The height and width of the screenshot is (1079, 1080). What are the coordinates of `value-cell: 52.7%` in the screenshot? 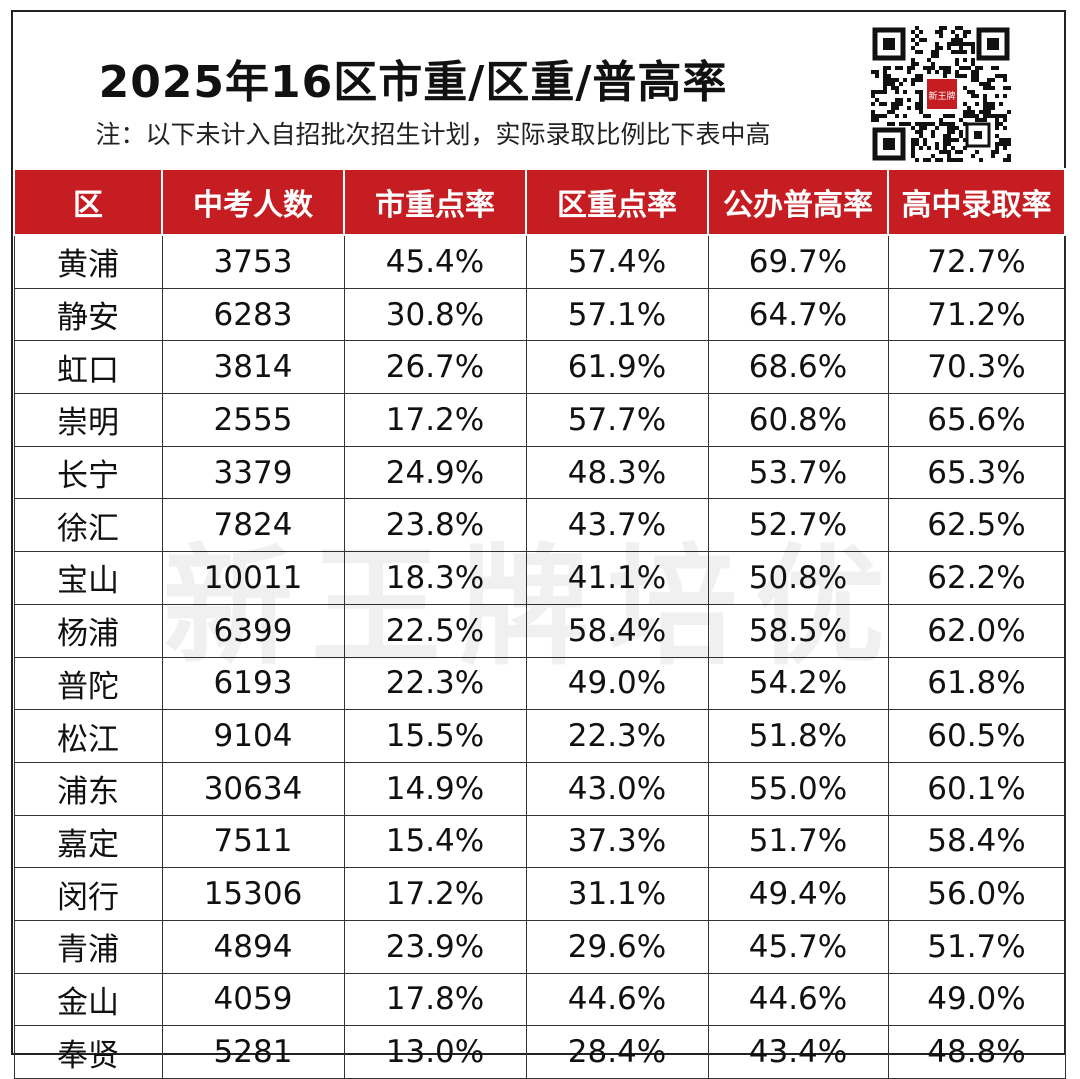 It's located at (798, 525).